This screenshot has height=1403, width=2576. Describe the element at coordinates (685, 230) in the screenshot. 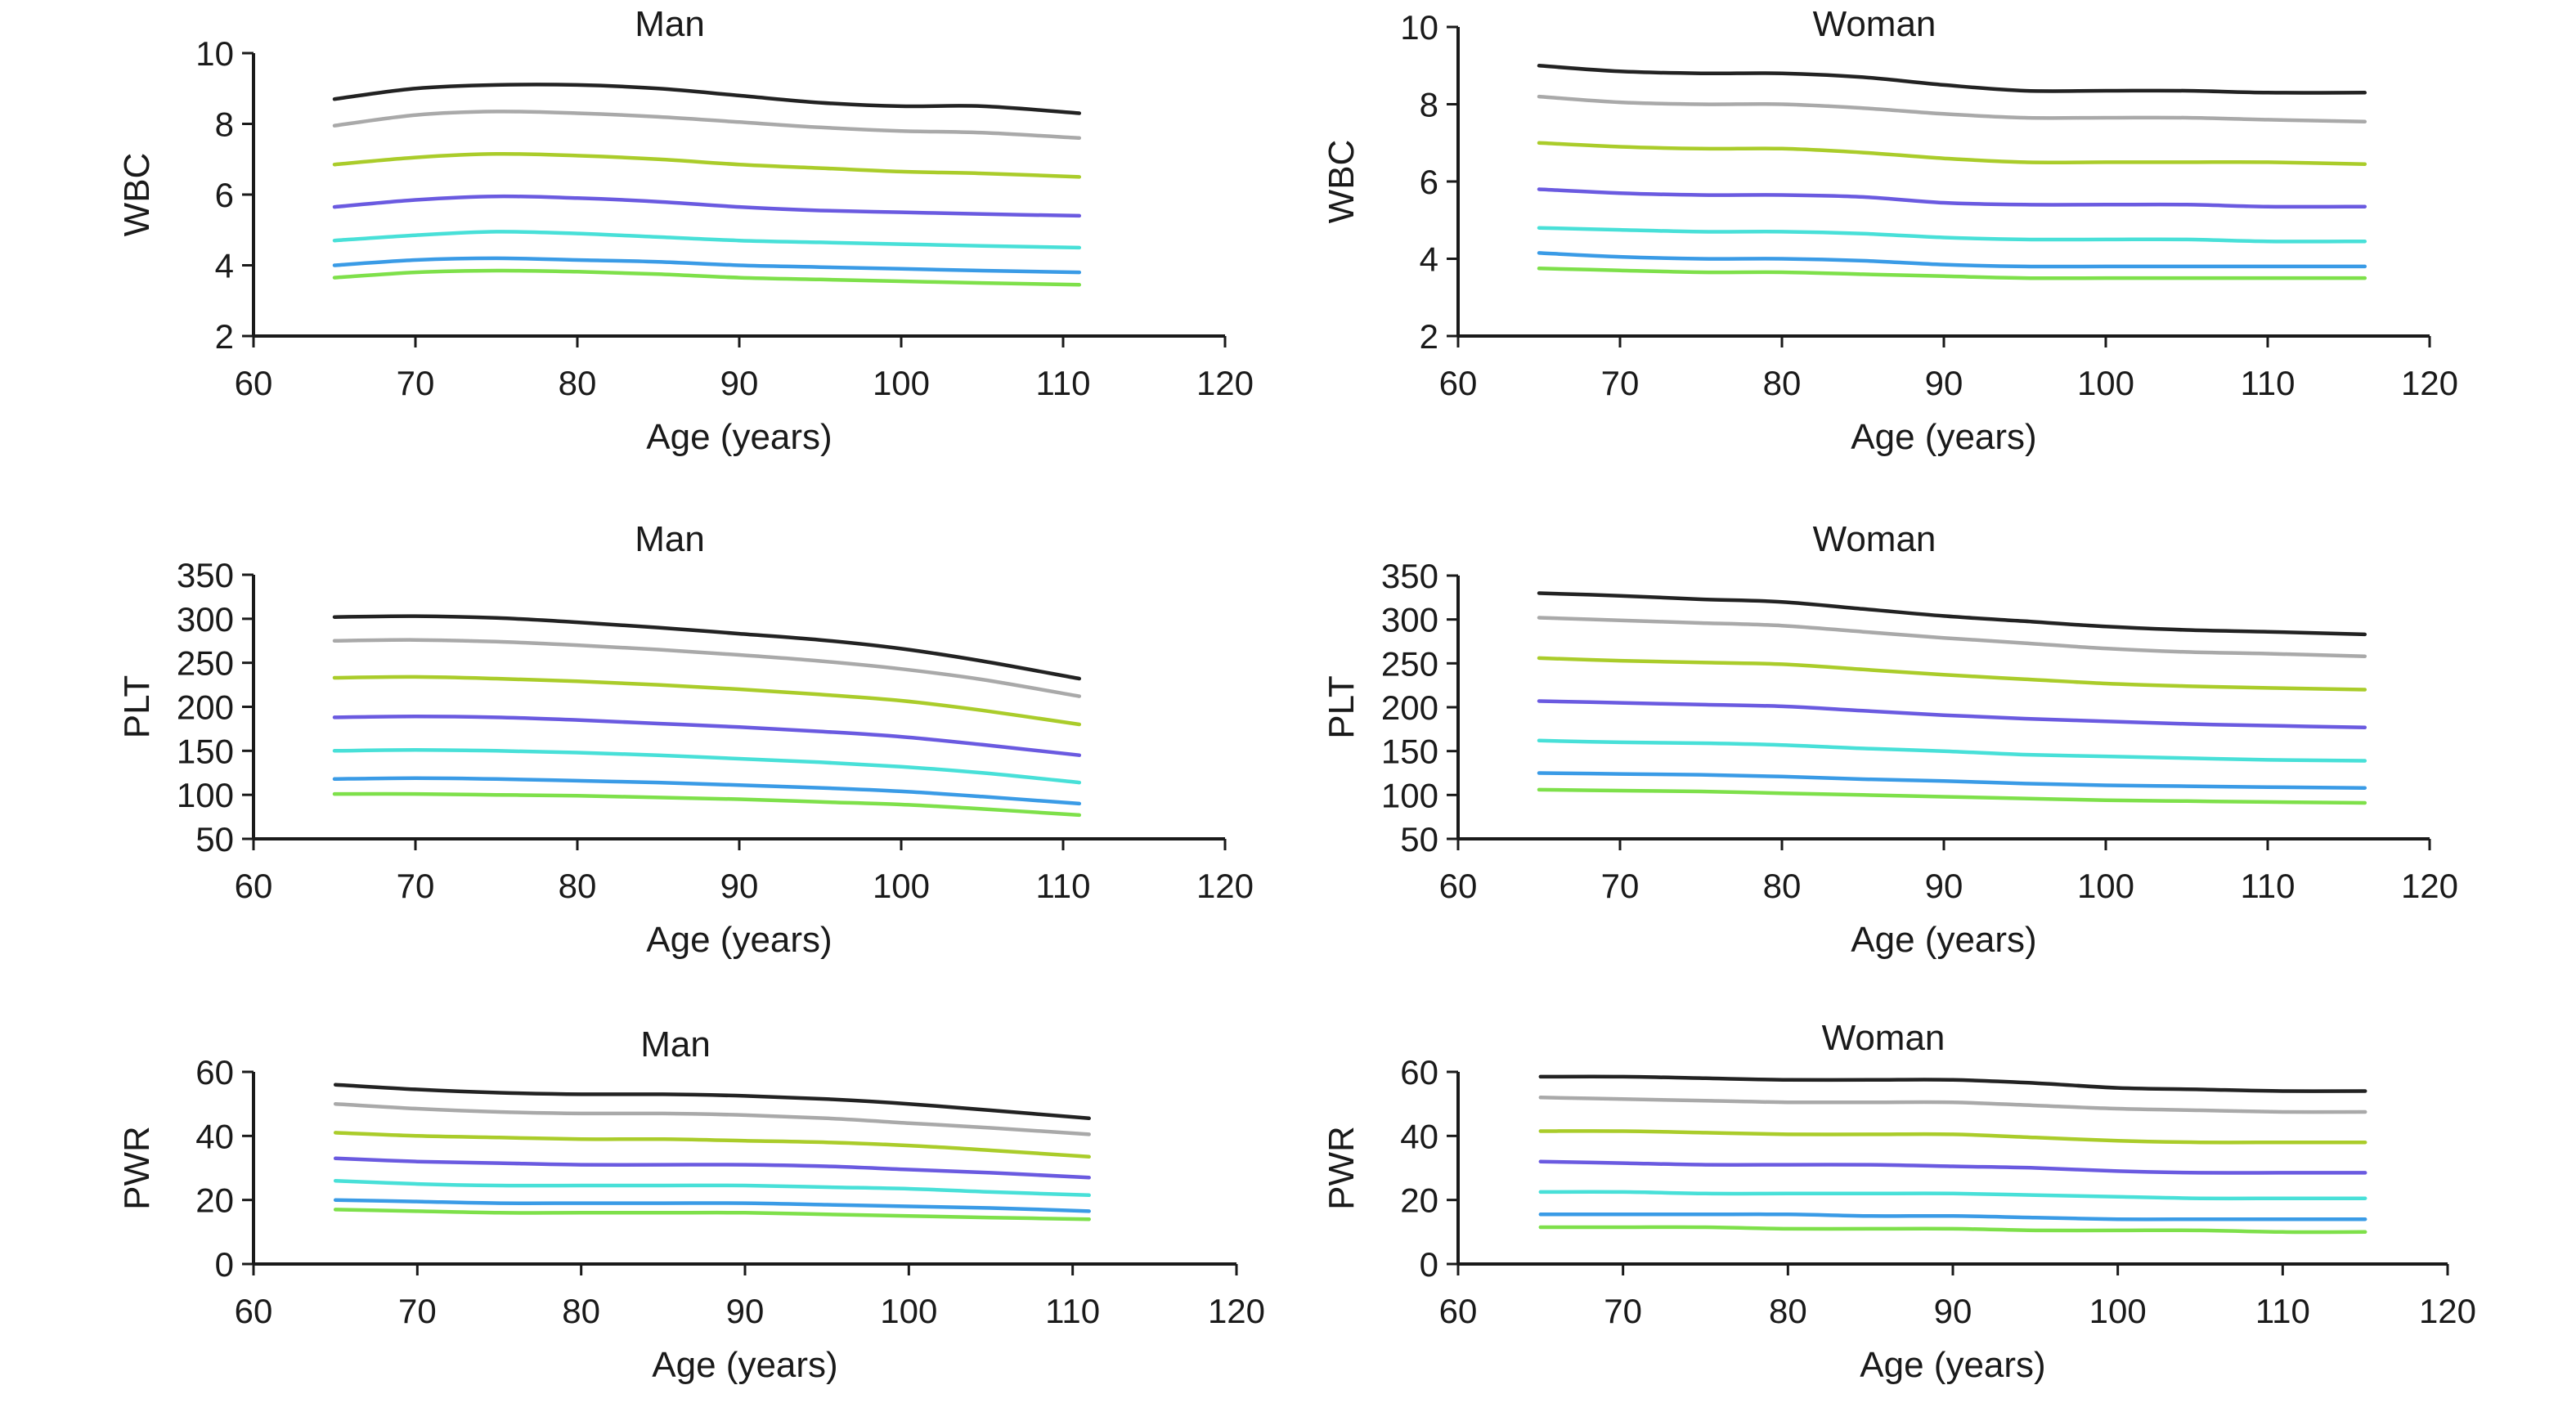

I see `chart-panel-1: 60 70 80 90 100 110 120 2 4 6 8 10 Age (years) WBC Man` at that location.